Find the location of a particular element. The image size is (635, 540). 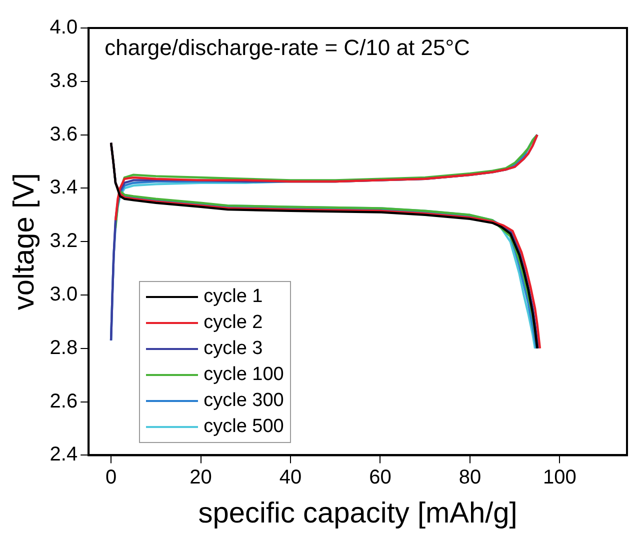

legend-label: cycle 100 is located at coordinates (244, 375).